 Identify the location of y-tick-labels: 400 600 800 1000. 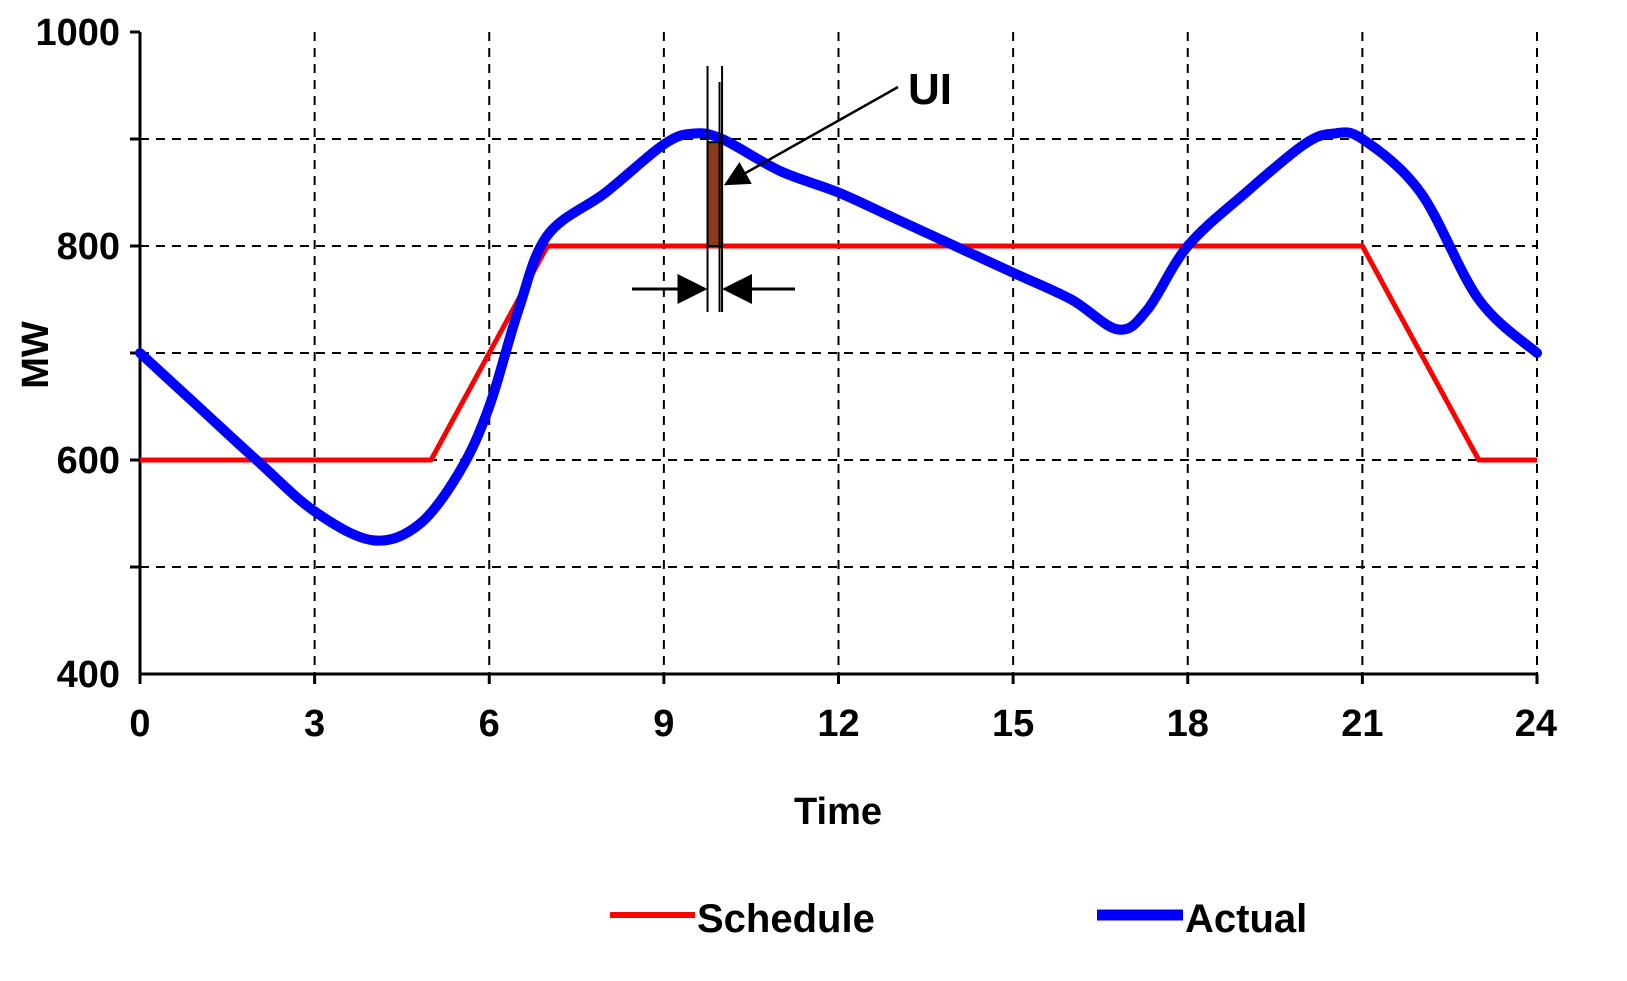
(77, 354).